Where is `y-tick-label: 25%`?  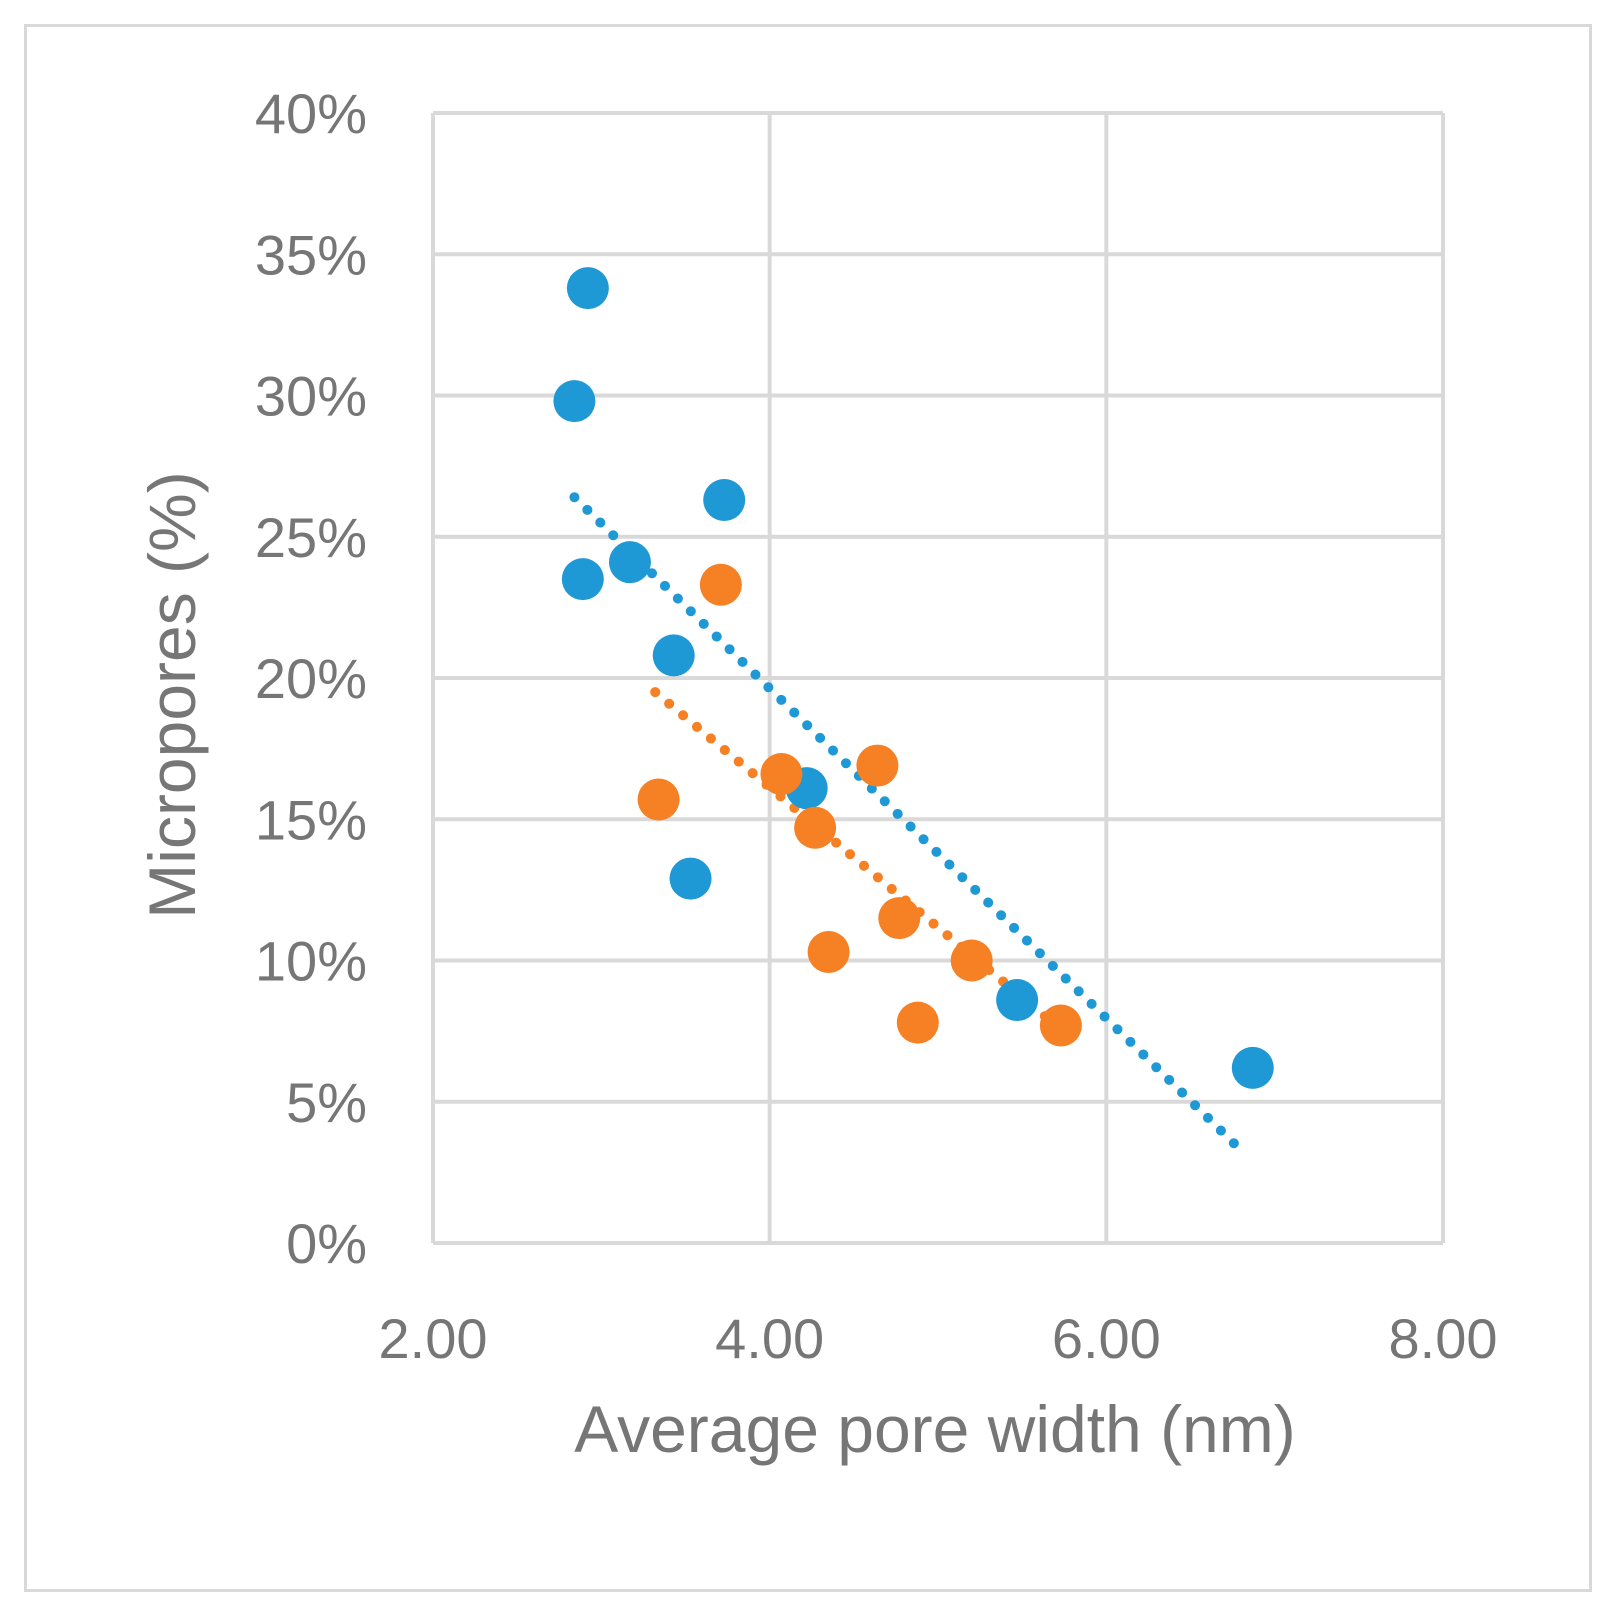 y-tick-label: 25% is located at coordinates (311, 537).